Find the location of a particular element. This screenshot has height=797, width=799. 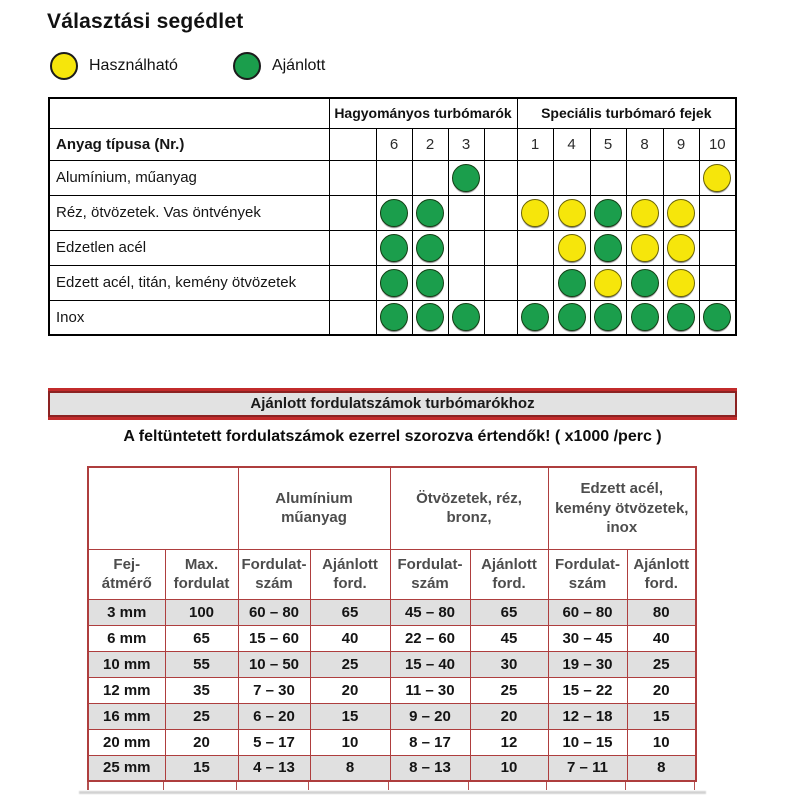

speed-value: 15 – 60 is located at coordinates (274, 638).